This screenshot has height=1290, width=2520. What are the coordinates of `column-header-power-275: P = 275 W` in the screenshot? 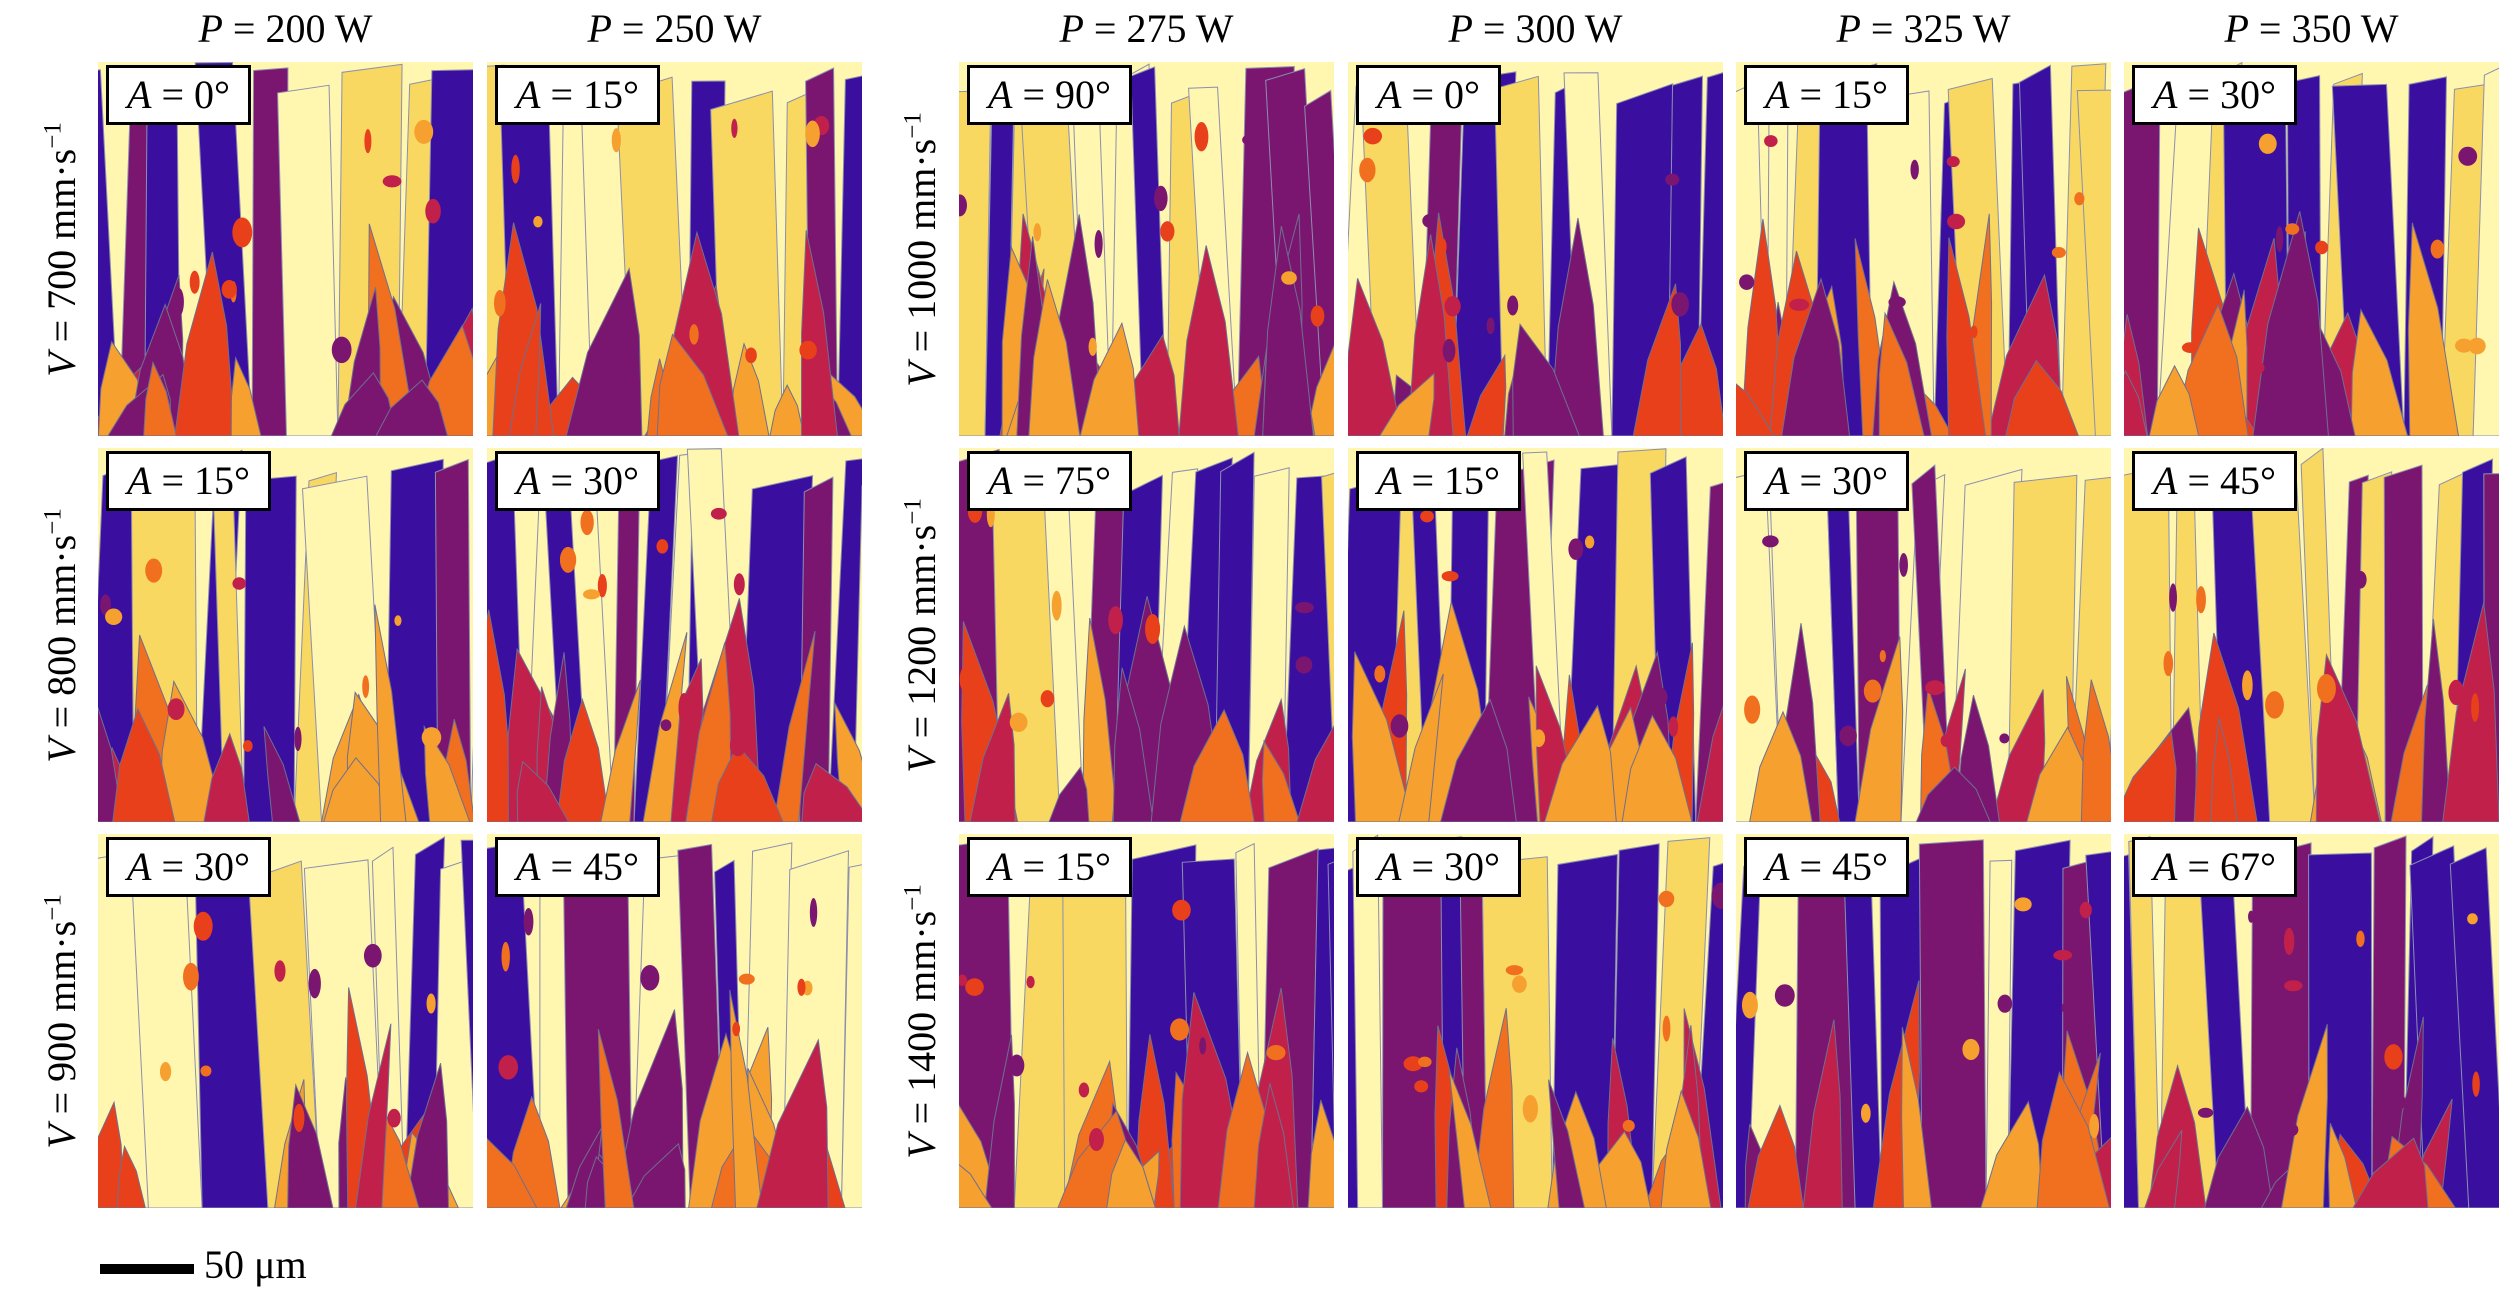 It's located at (1146, 28).